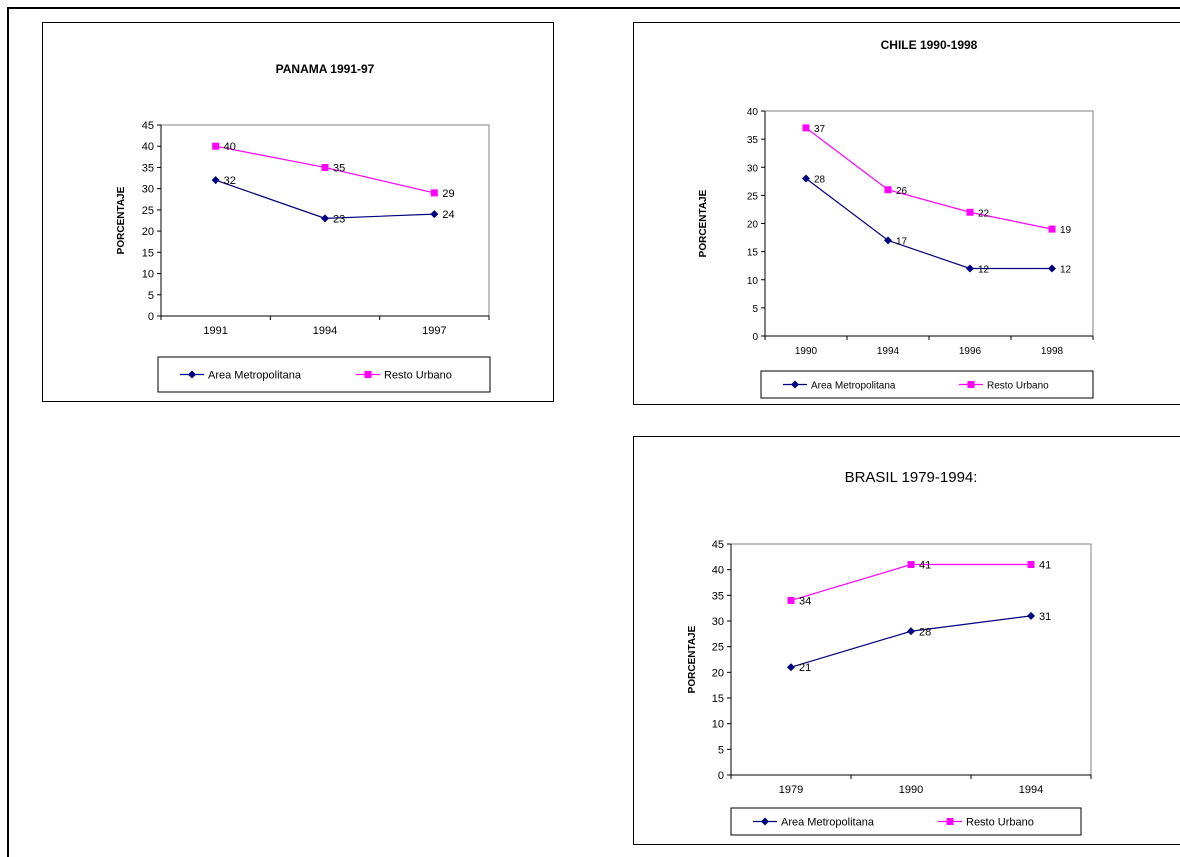 This screenshot has height=857, width=1180. Describe the element at coordinates (215, 331) in the screenshot. I see `x-tick-label: 1991` at that location.